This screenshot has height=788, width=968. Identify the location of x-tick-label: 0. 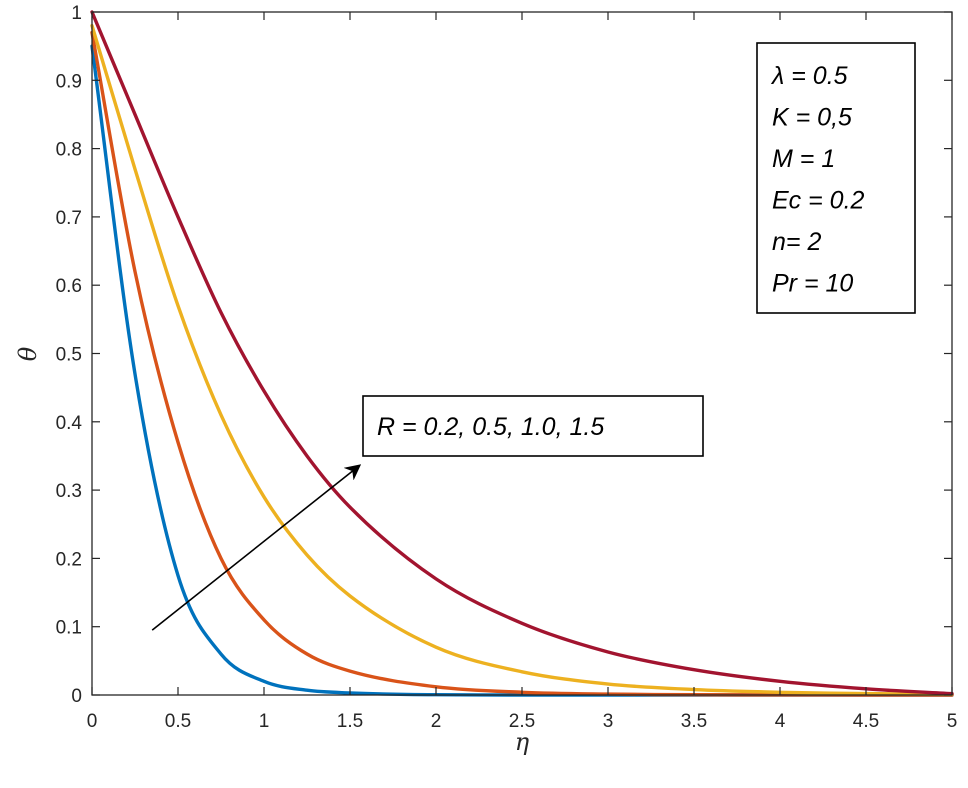
(92, 721).